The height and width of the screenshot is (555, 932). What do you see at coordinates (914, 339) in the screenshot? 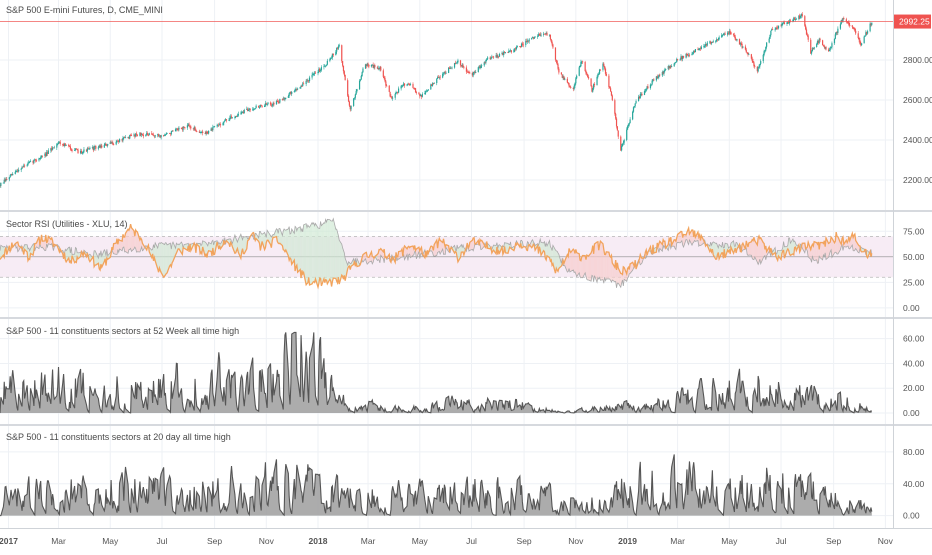
I see `y-tick-label: 60.00` at bounding box center [914, 339].